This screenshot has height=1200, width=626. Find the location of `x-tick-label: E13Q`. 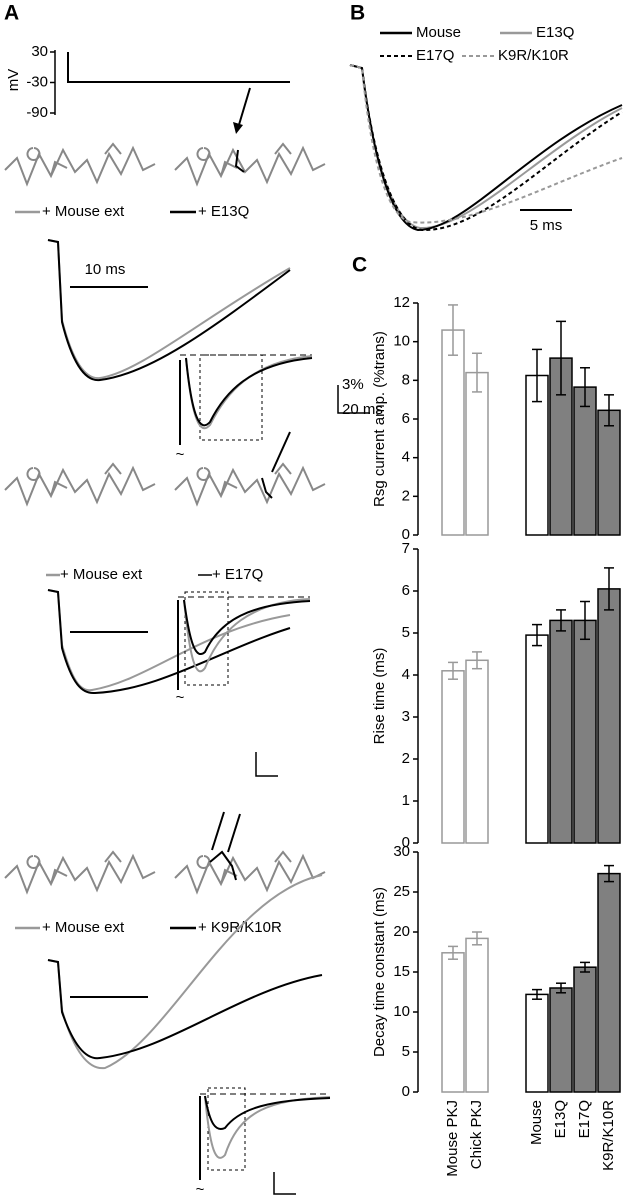

x-tick-label: E13Q is located at coordinates (560, 1119).